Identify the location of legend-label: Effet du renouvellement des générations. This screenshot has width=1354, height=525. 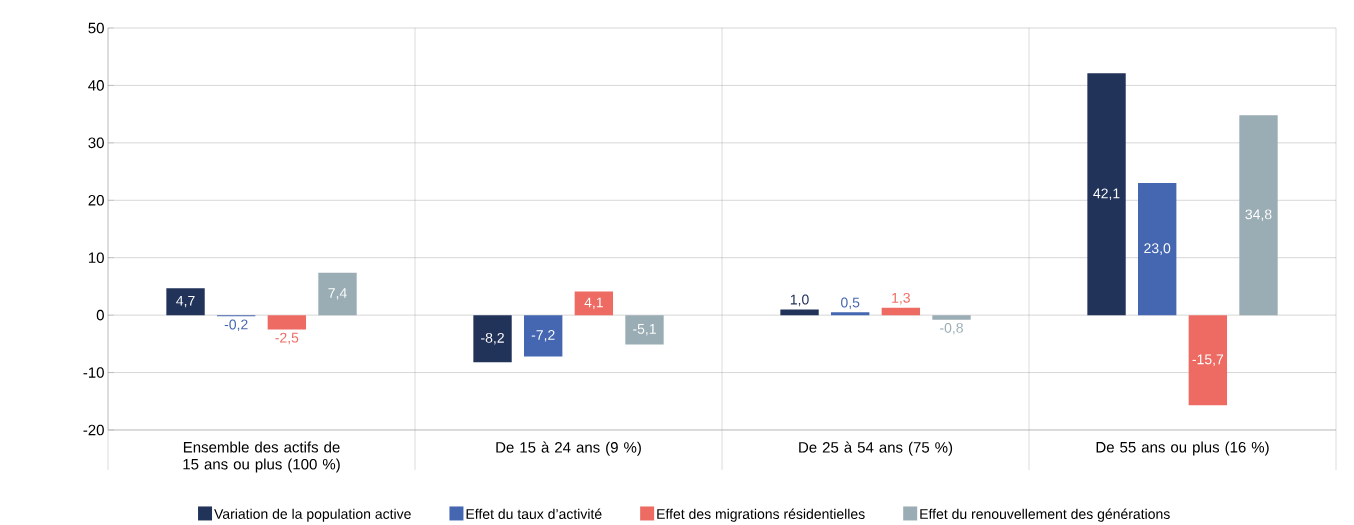
(1045, 515).